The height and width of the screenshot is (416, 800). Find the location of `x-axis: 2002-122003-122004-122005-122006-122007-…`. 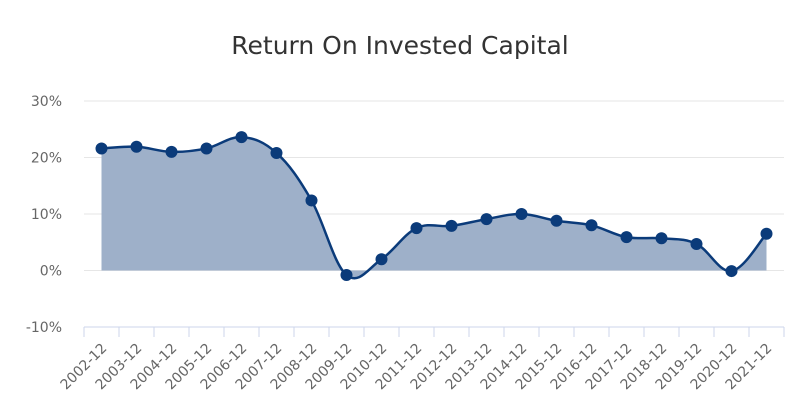

x-axis: 2002-122003-122004-122005-122006-122007-… is located at coordinates (421, 359).